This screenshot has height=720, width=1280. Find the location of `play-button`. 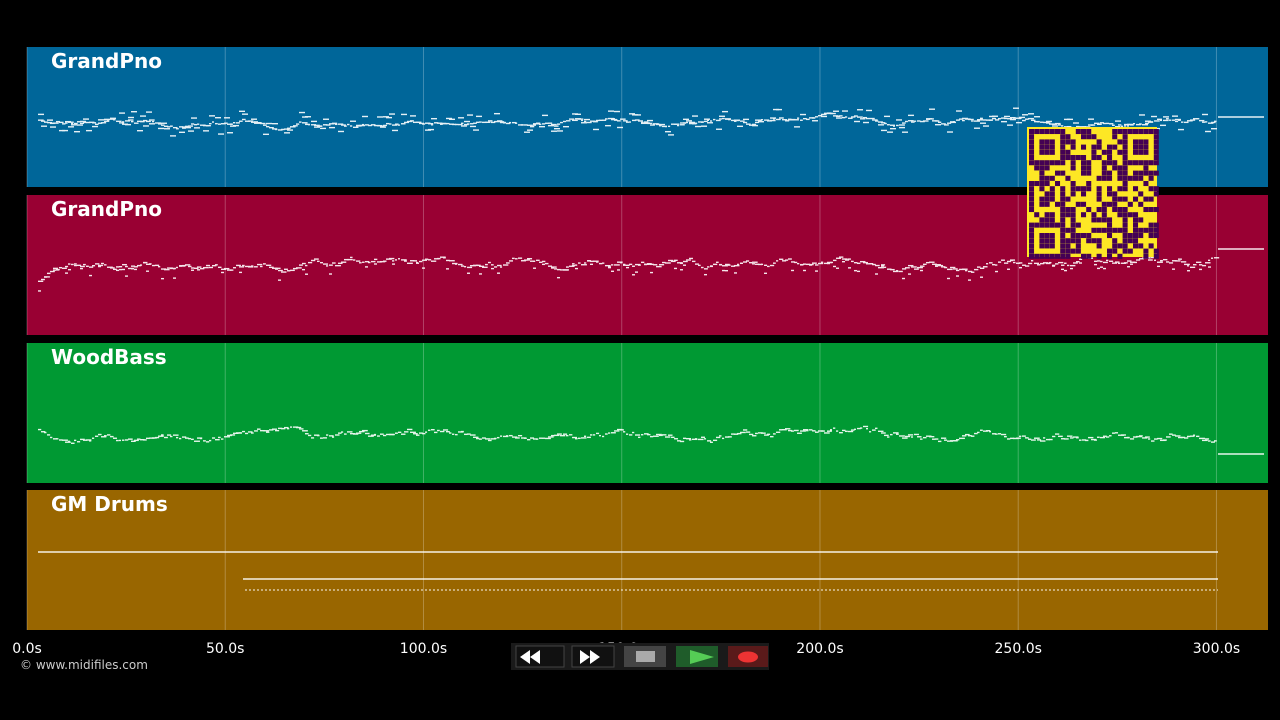

play-button is located at coordinates (697, 656).